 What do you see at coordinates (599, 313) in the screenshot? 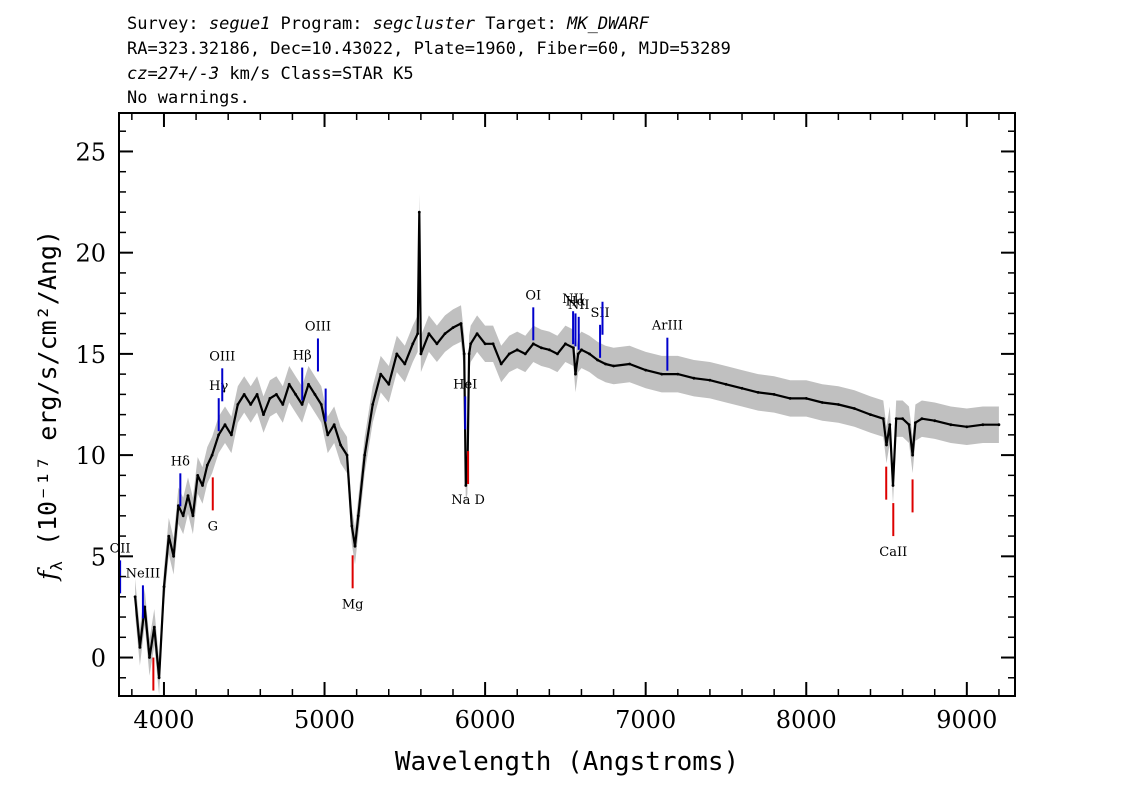
I see `emission-line-label: SII` at bounding box center [599, 313].